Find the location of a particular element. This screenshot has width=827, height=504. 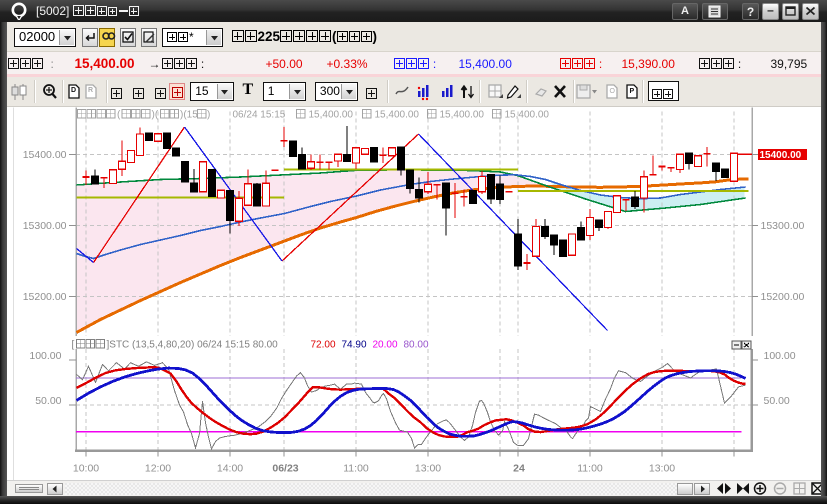

svg-text: D is located at coordinates (73, 90).